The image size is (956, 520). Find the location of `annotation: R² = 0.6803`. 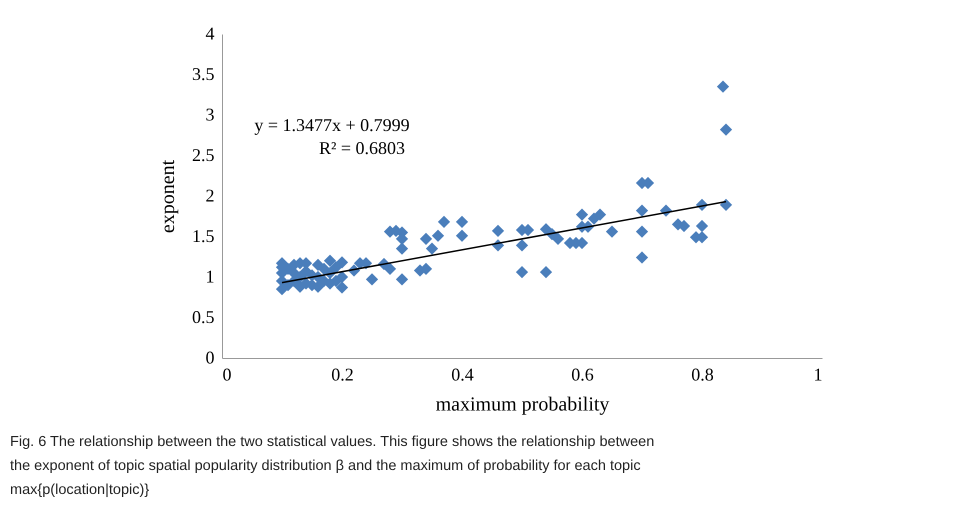

annotation: R² = 0.6803 is located at coordinates (362, 148).